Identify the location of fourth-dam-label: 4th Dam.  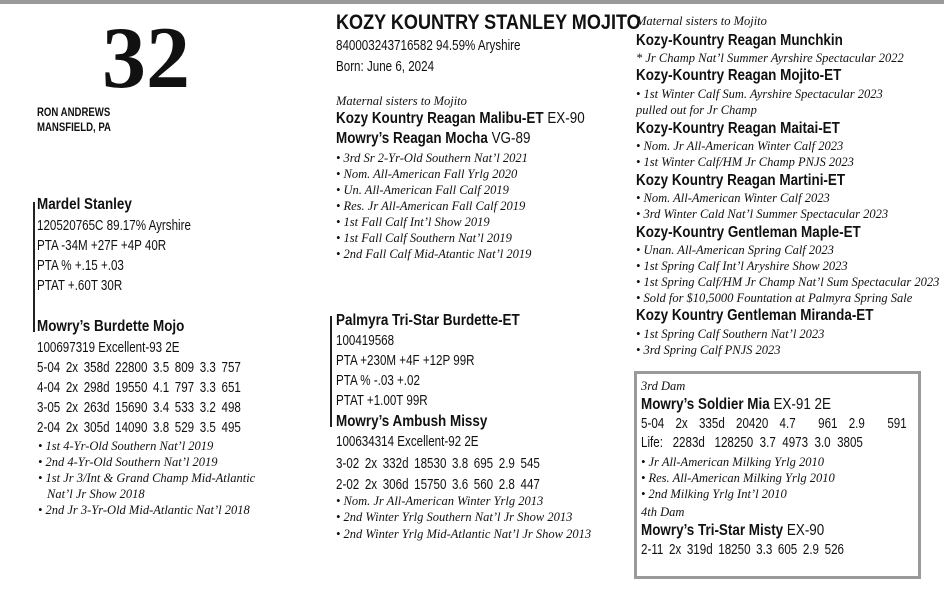
(663, 512).